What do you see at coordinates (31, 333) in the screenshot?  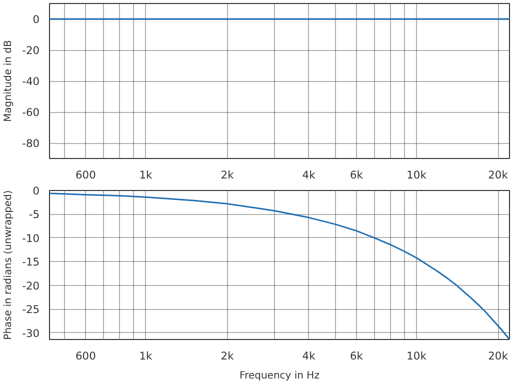 I see `y-tick-label: -30` at bounding box center [31, 333].